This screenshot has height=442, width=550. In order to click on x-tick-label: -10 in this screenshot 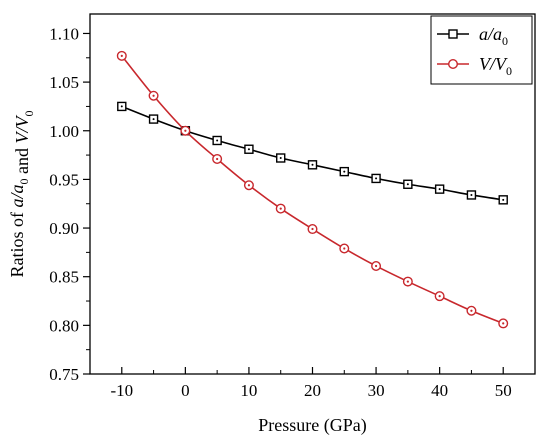, I will do `click(121, 390)`.